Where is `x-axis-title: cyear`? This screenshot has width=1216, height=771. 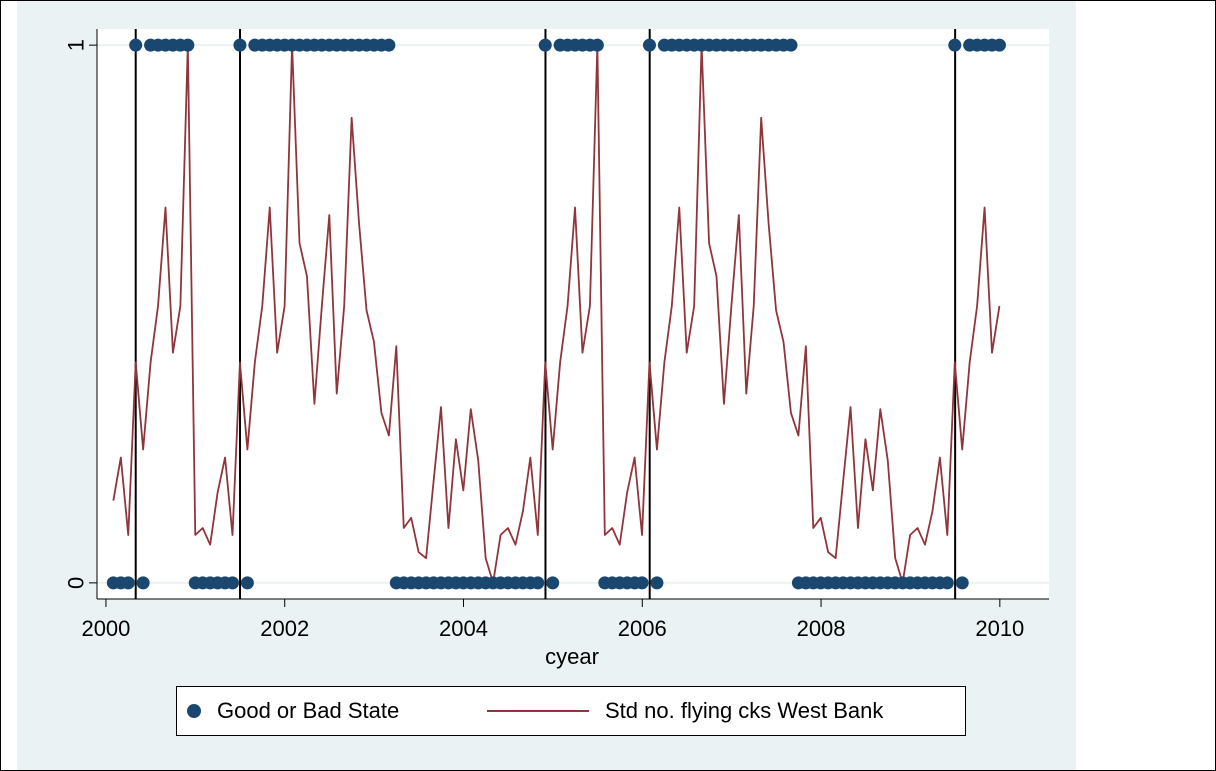 x-axis-title: cyear is located at coordinates (572, 656).